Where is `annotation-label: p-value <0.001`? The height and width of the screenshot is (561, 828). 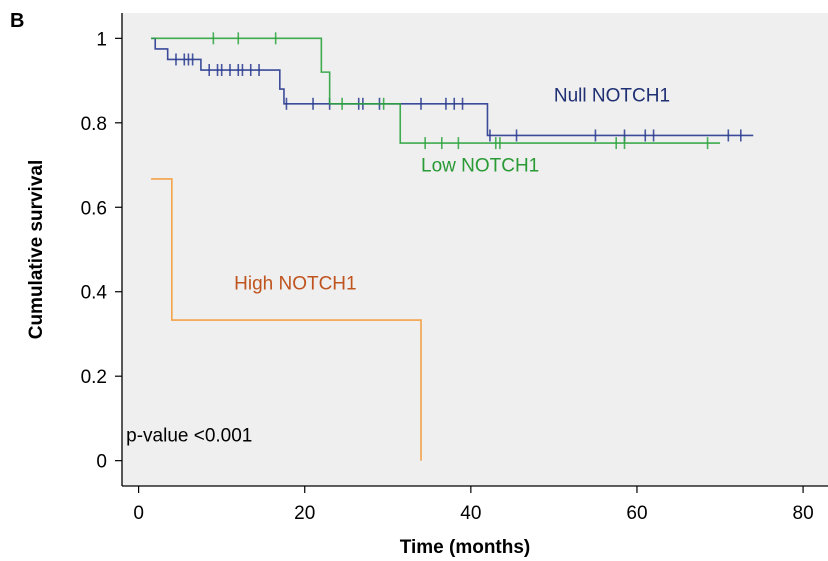
annotation-label: p-value <0.001 is located at coordinates (189, 436).